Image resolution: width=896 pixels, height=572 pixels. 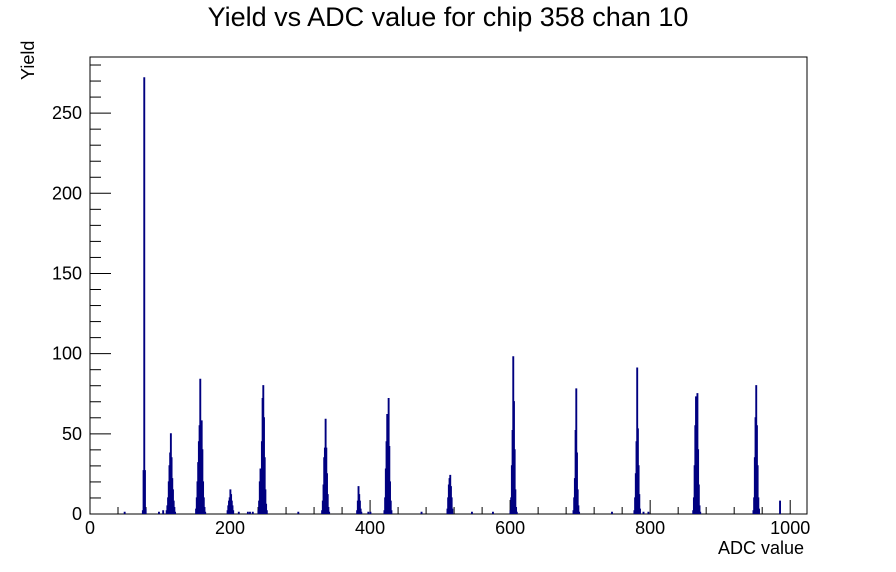 I want to click on y-tick-label: 50, so click(x=72, y=434).